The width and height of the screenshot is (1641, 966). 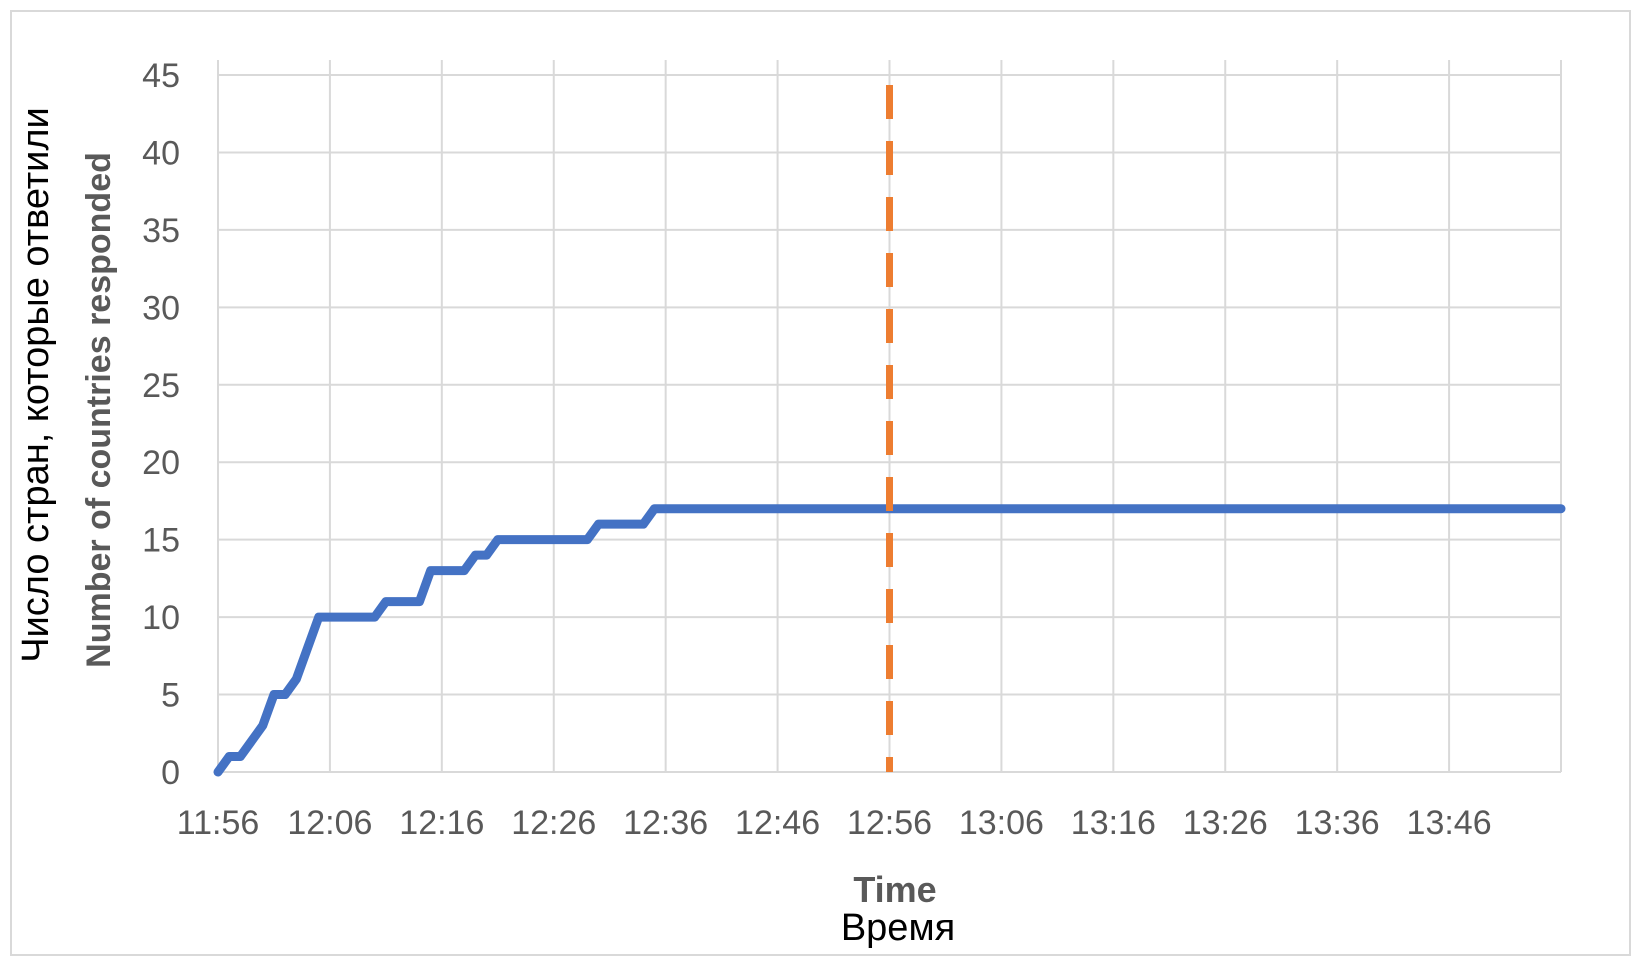 I want to click on y-axis-label-ru: Число стран, которые ответили, so click(x=36, y=385).